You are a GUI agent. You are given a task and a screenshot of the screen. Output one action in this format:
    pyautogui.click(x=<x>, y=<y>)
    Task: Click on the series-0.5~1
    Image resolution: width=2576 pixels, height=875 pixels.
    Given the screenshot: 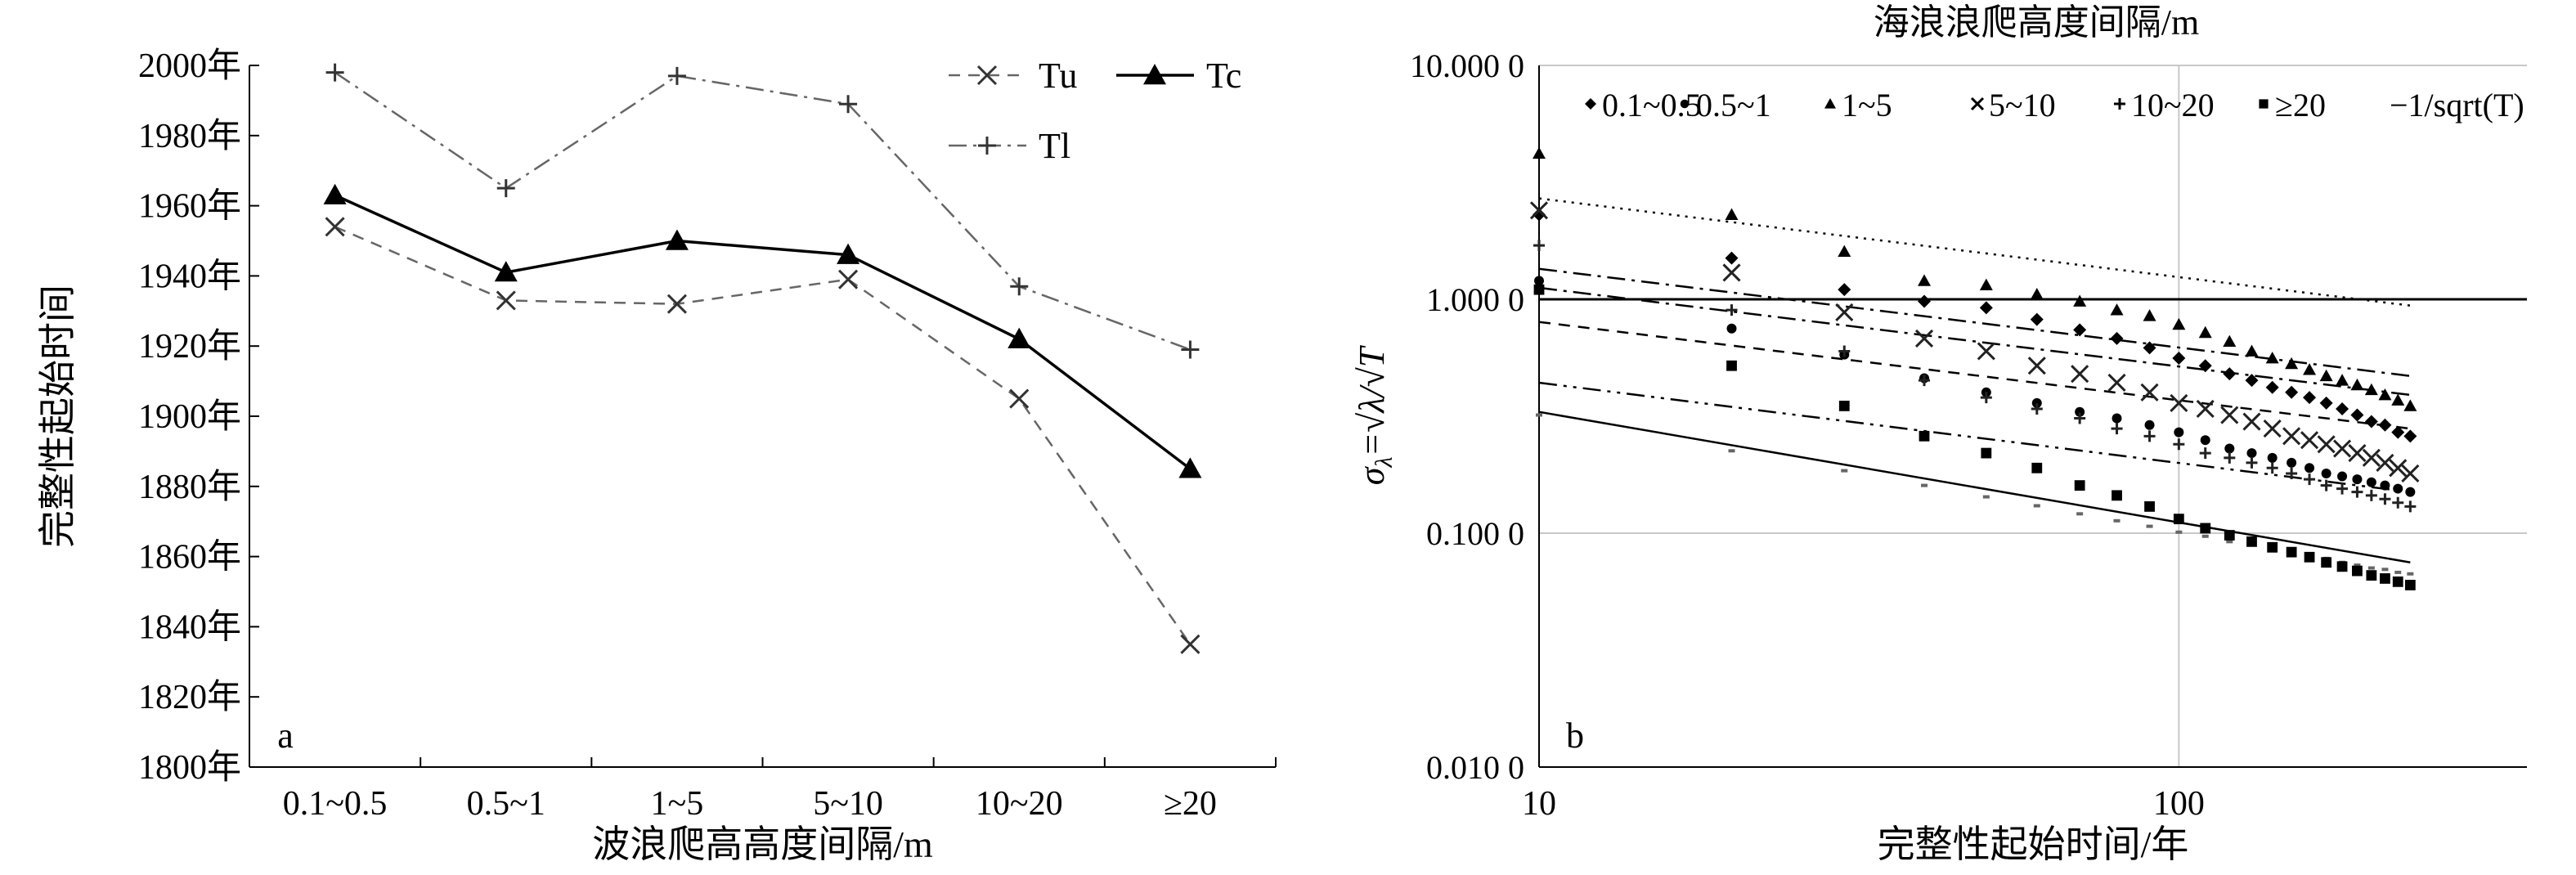 What is the action you would take?
    pyautogui.click(x=1975, y=387)
    